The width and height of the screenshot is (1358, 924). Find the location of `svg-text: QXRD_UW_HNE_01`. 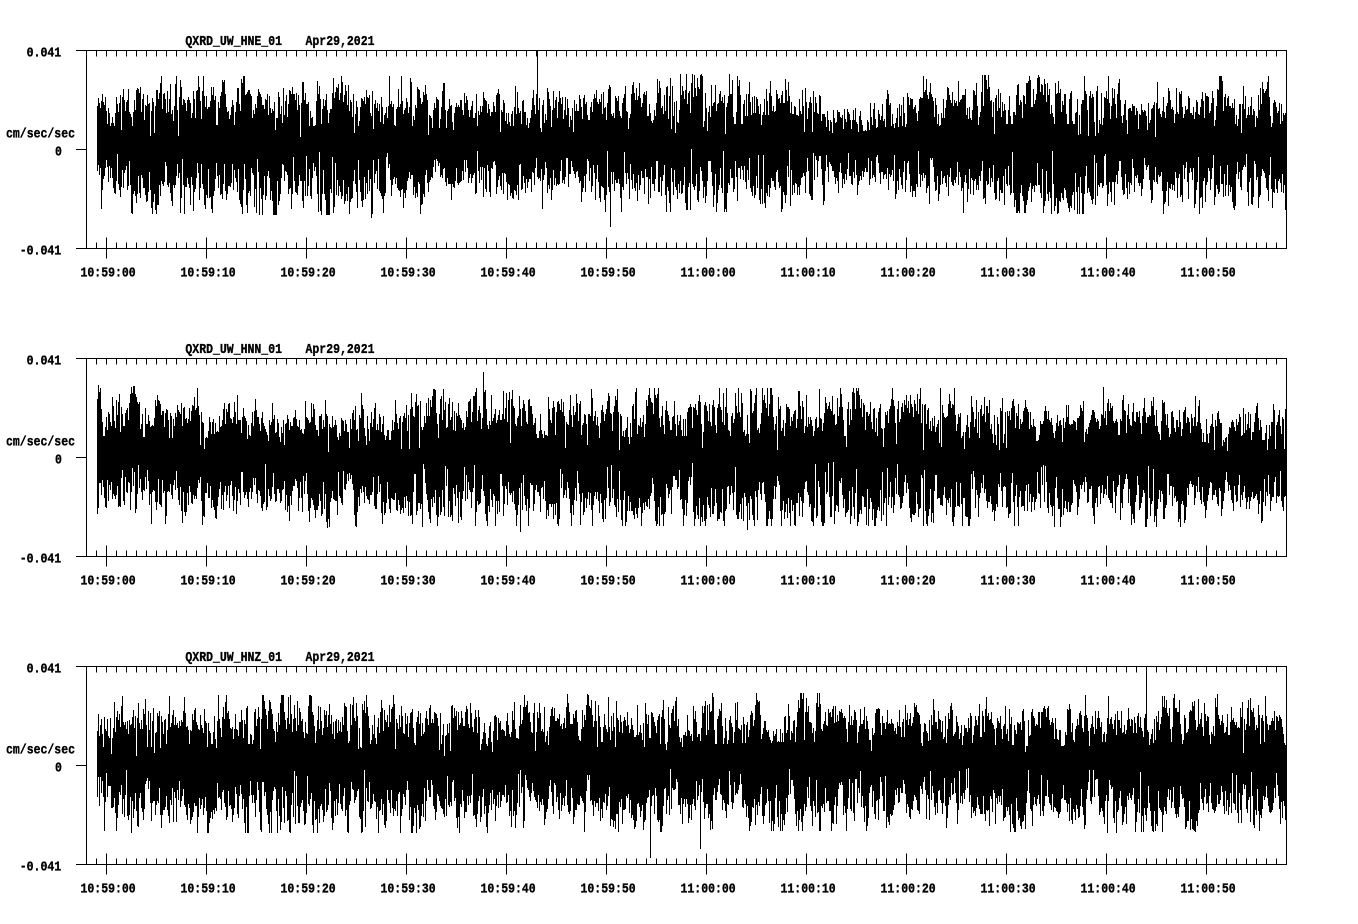

svg-text: QXRD_UW_HNE_01 is located at coordinates (233, 42).